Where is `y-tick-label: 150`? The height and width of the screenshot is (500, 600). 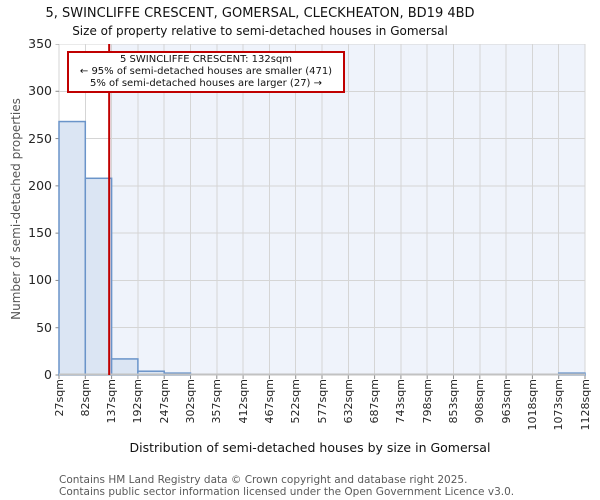
y-tick-label: 150 is located at coordinates (40, 233).